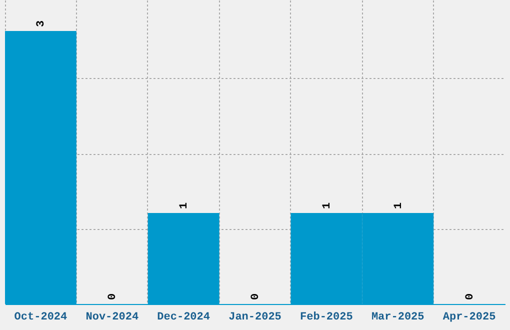 The image size is (510, 330). What do you see at coordinates (398, 318) in the screenshot?
I see `x-tick-label: Mar-2025` at bounding box center [398, 318].